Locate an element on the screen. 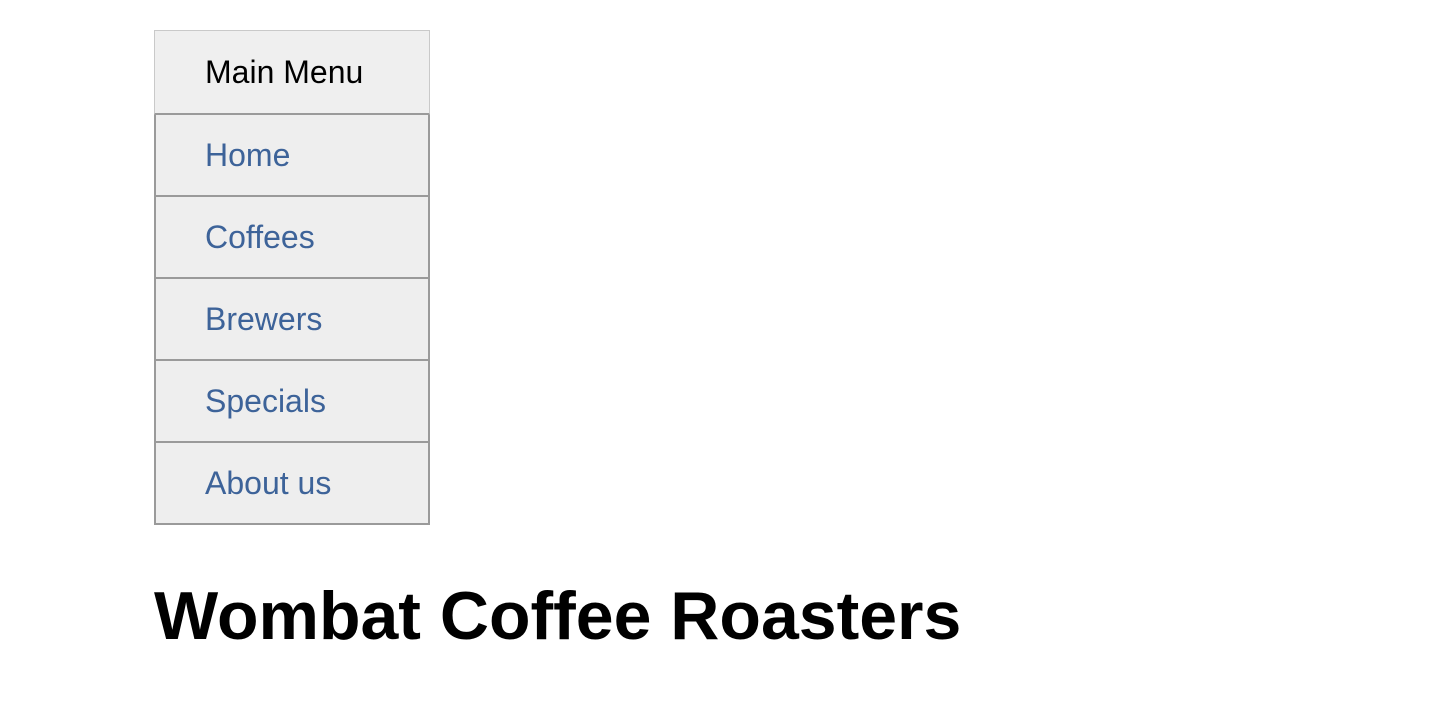  menu-link-coffees: Coffees is located at coordinates (260, 236).